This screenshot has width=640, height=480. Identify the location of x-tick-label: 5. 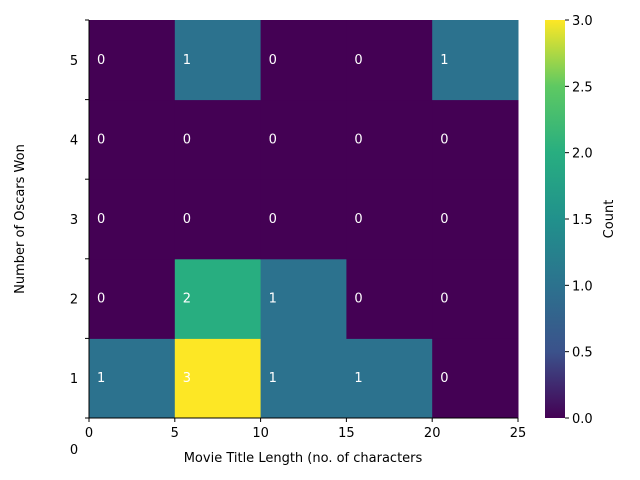
(175, 433).